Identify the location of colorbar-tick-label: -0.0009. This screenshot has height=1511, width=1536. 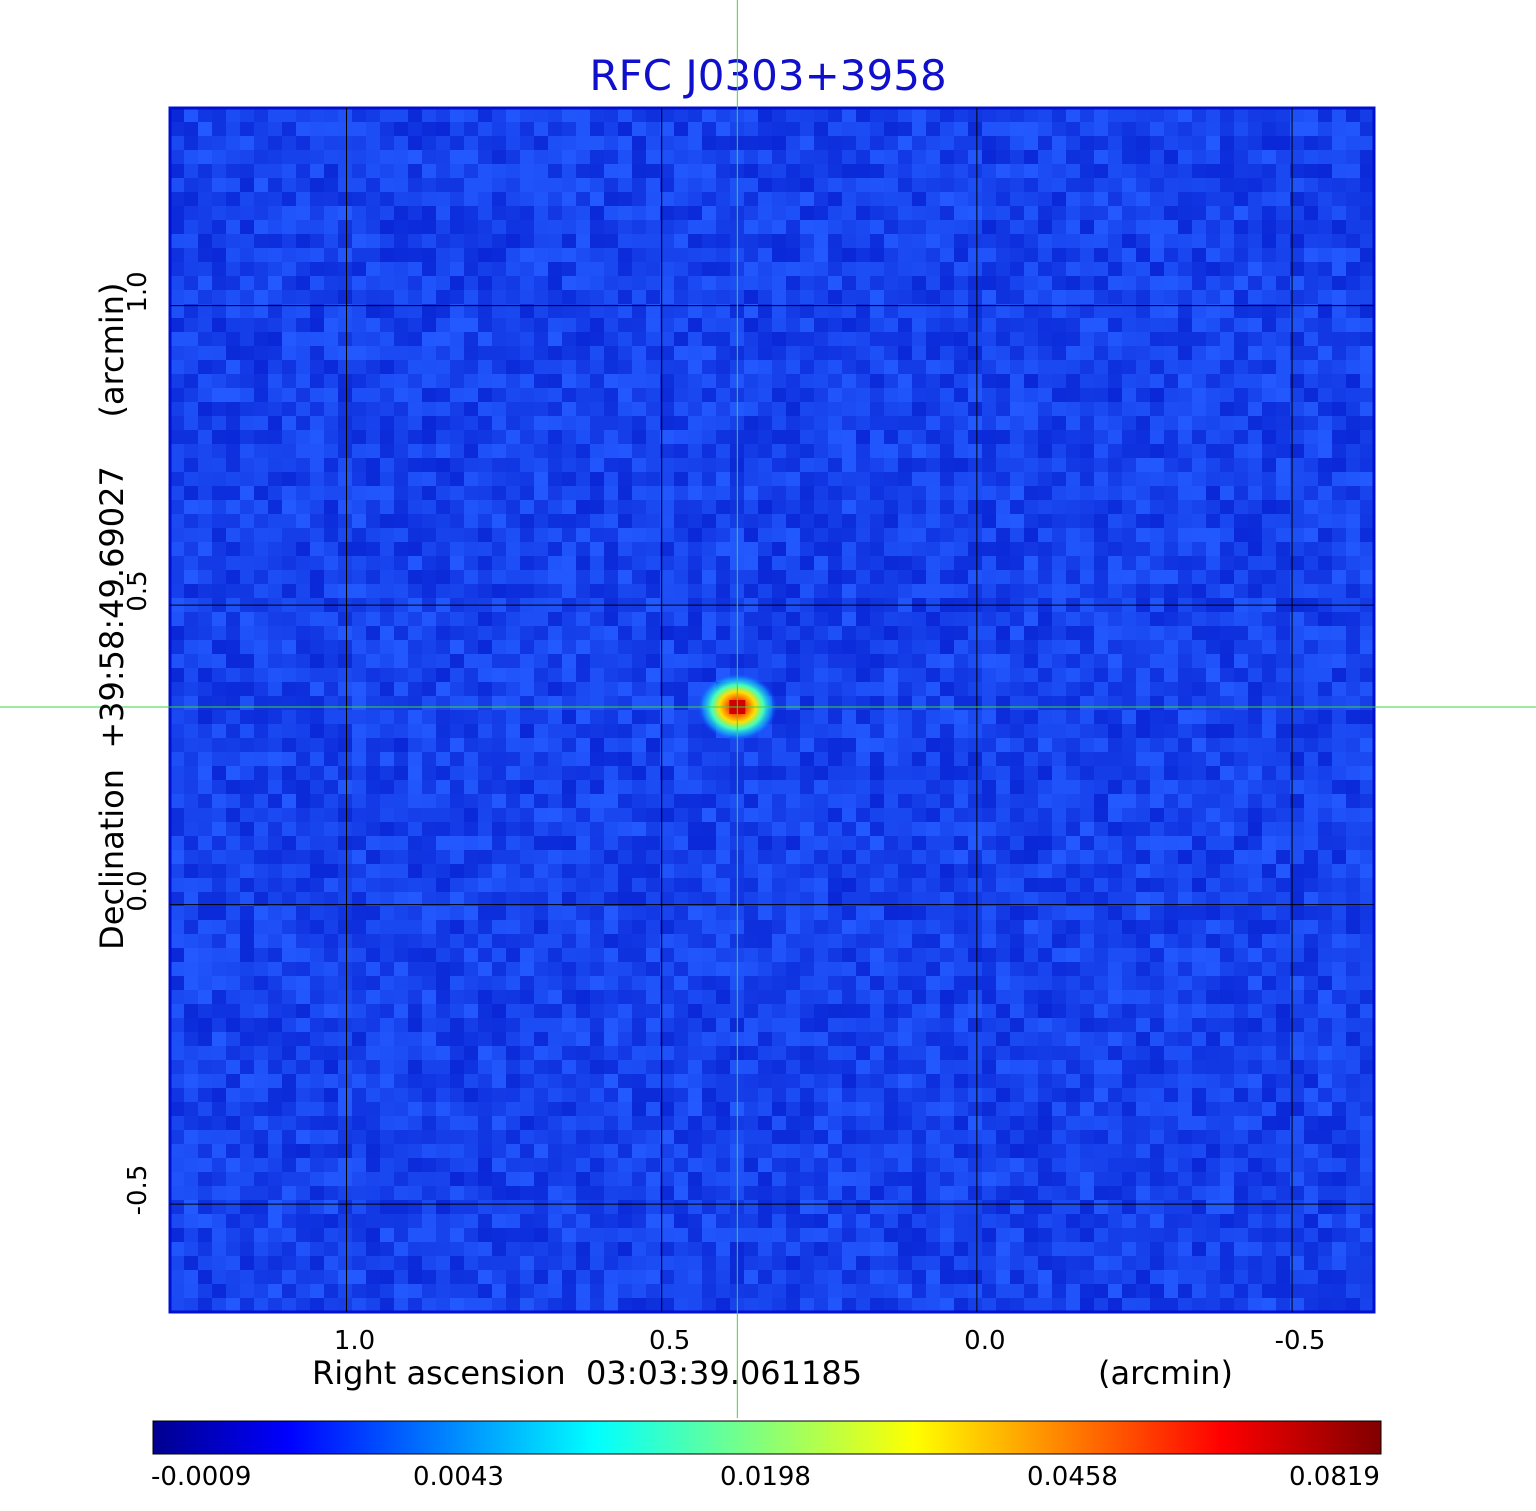
(201, 1477).